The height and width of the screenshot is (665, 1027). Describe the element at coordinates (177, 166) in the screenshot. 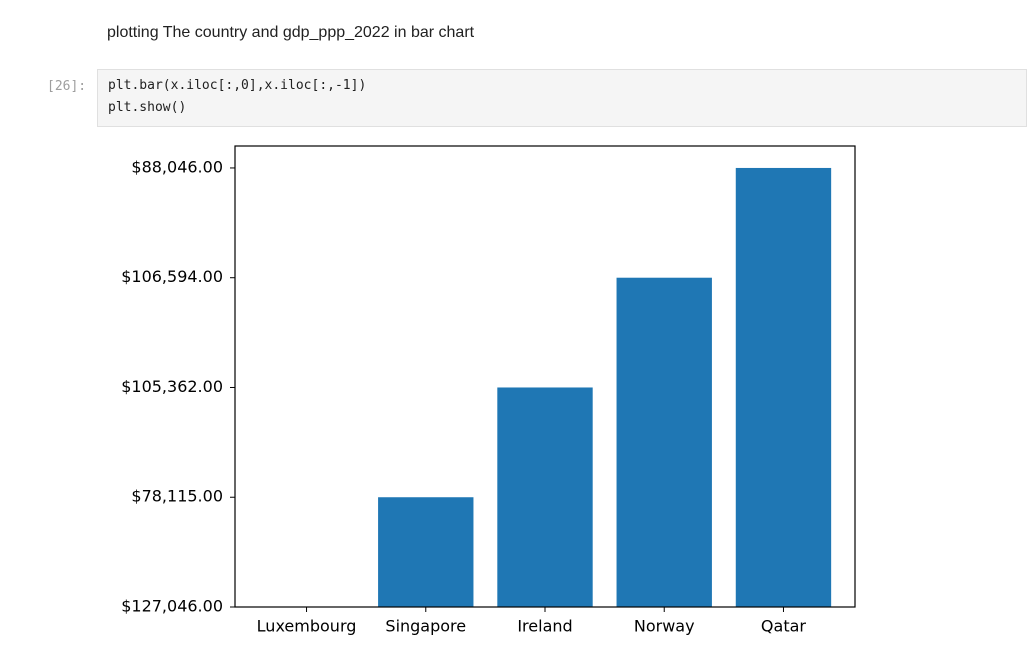

I see `y-tick-label: $88,046.00` at that location.